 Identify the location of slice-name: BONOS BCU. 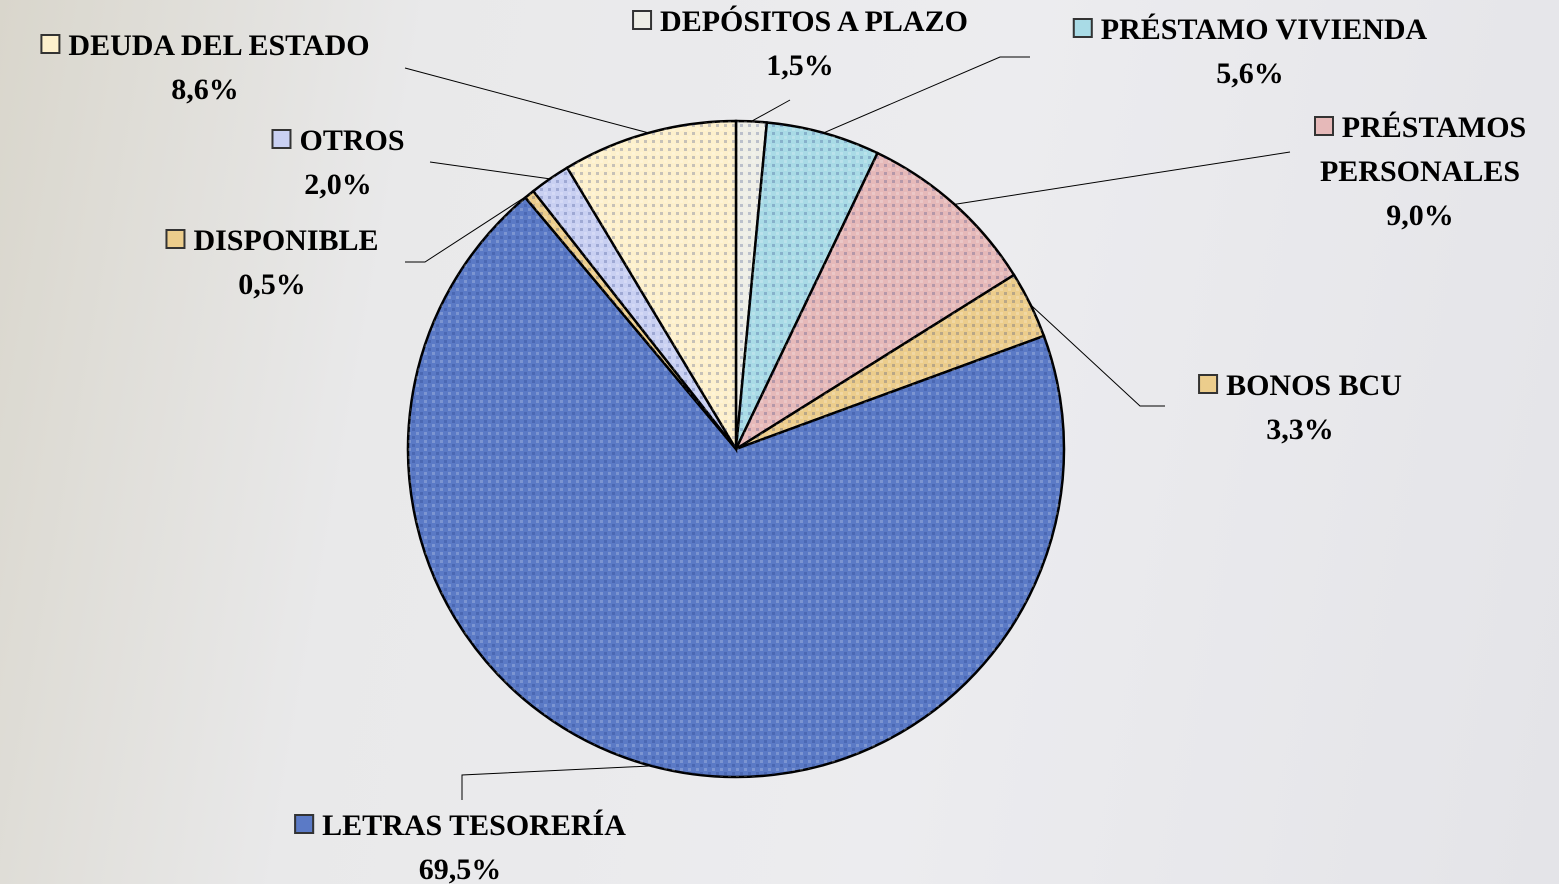
(1314, 385).